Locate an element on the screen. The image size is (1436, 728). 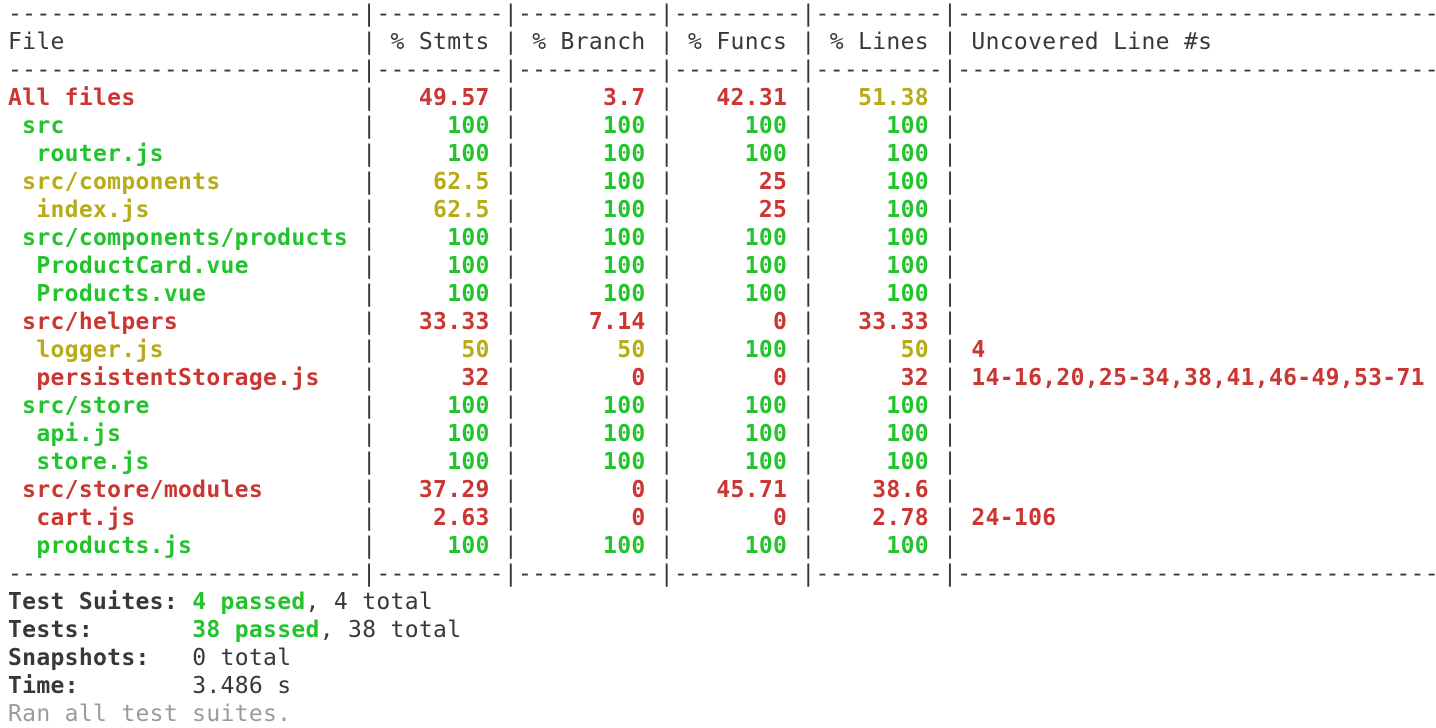
column-header: % Branch is located at coordinates (589, 42).